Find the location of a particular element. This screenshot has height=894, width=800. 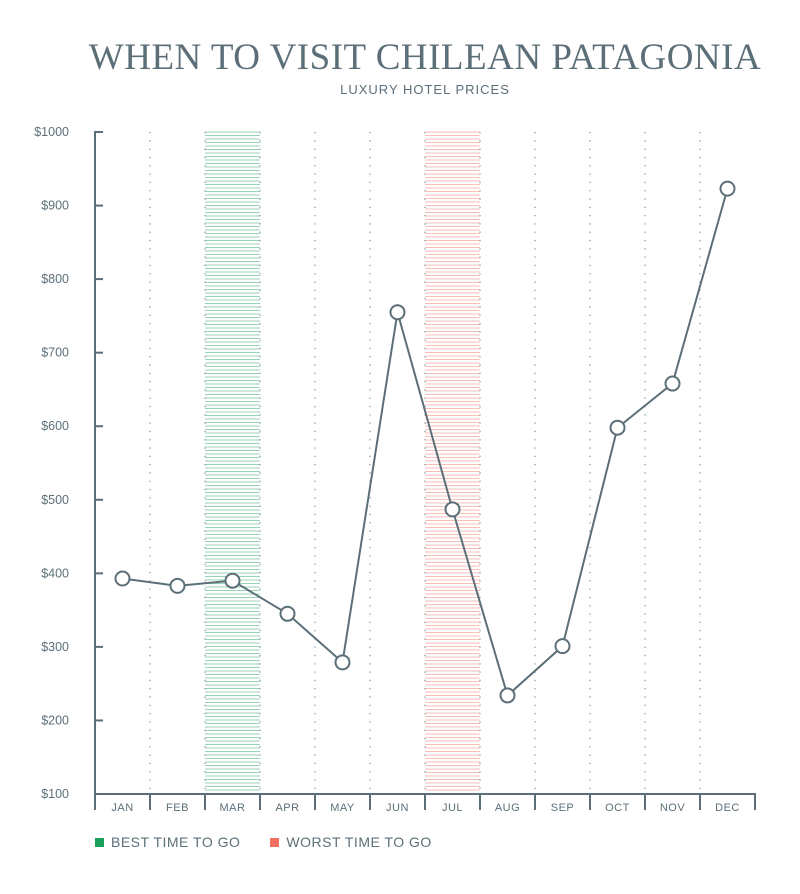

x-tick-label: FEB is located at coordinates (177, 808).